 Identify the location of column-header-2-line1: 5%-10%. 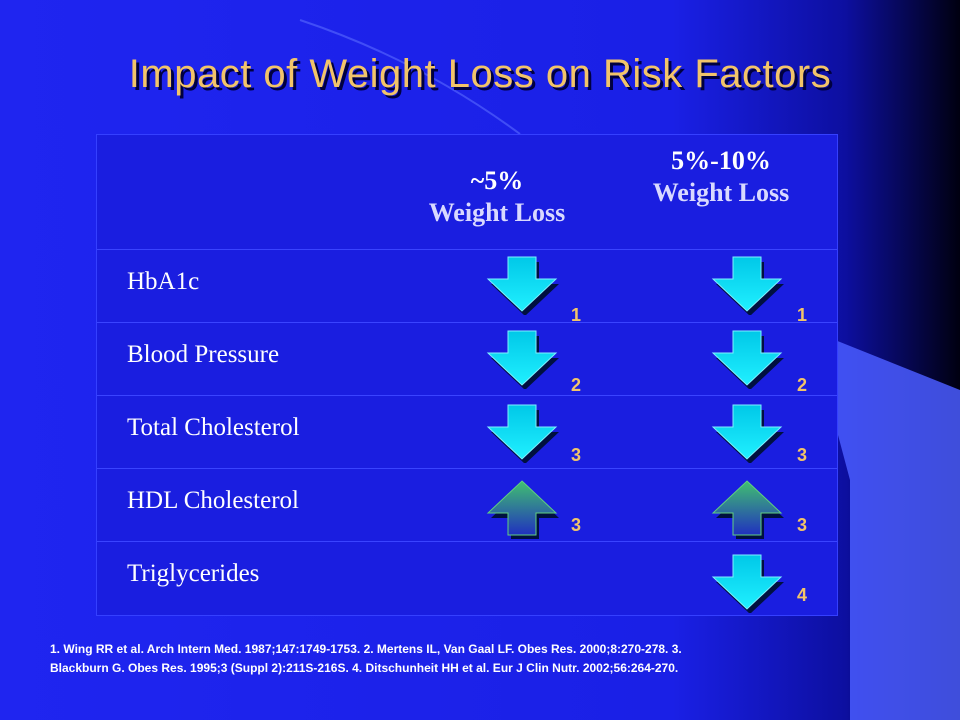
(721, 160).